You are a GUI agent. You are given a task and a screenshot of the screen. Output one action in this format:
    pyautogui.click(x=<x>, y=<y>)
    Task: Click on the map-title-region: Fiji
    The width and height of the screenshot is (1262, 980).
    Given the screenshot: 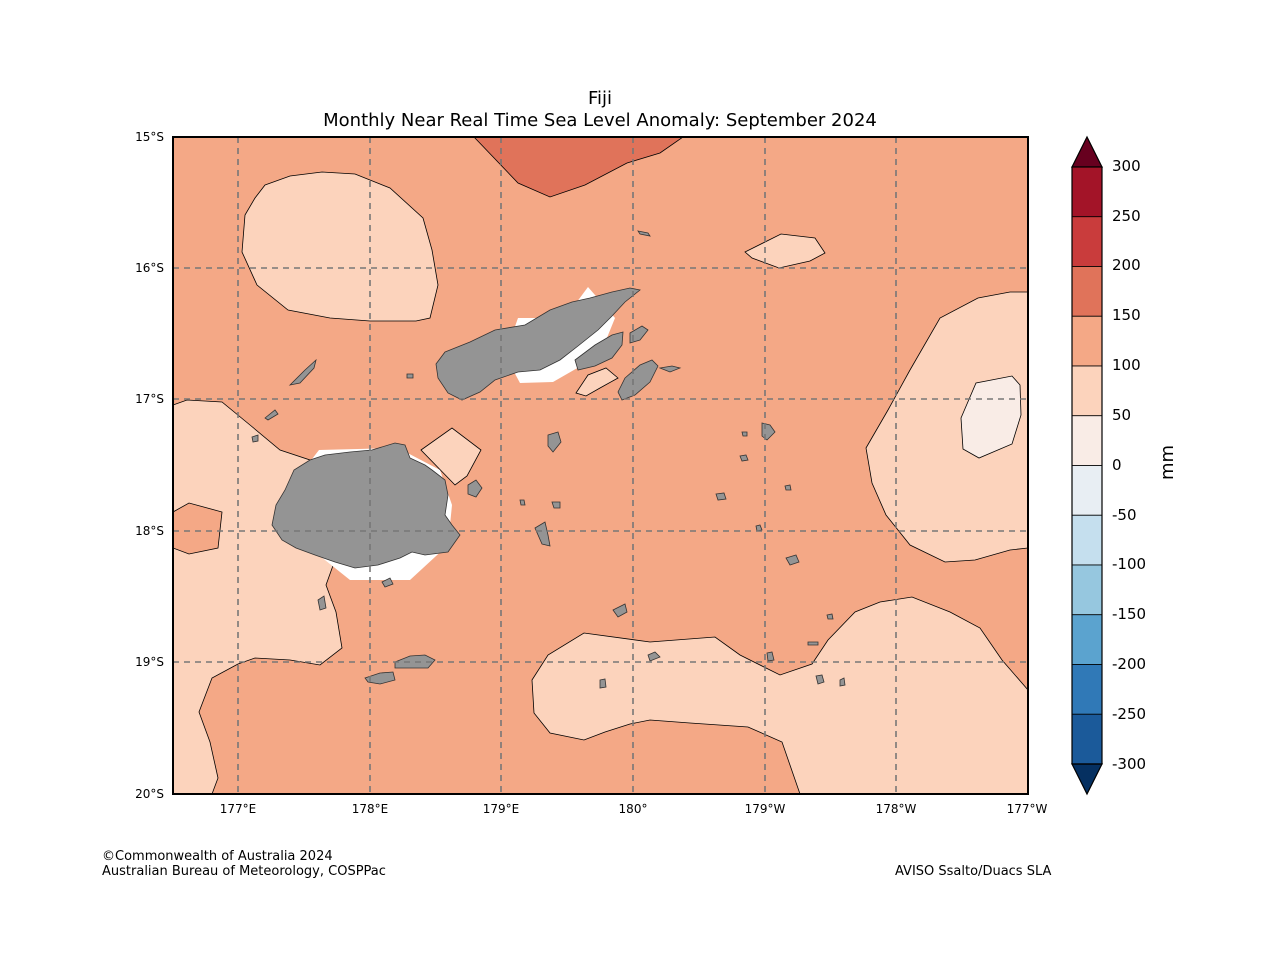 What is the action you would take?
    pyautogui.click(x=600, y=98)
    